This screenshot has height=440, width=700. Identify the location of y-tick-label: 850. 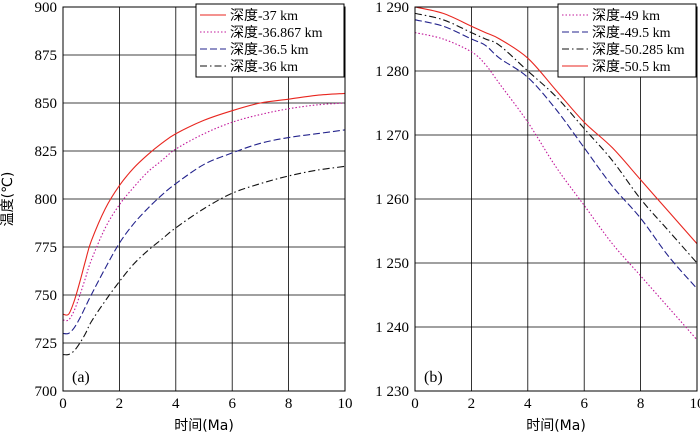
(46, 104).